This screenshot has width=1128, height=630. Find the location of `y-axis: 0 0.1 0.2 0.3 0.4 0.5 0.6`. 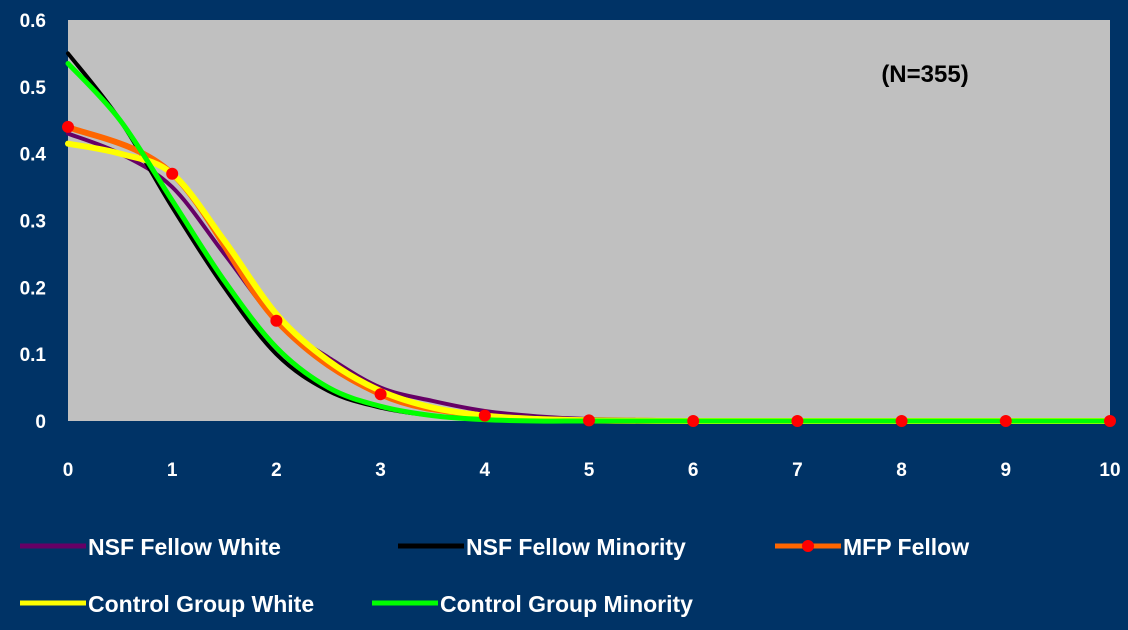

y-axis: 0 0.1 0.2 0.3 0.4 0.5 0.6 is located at coordinates (33, 222).